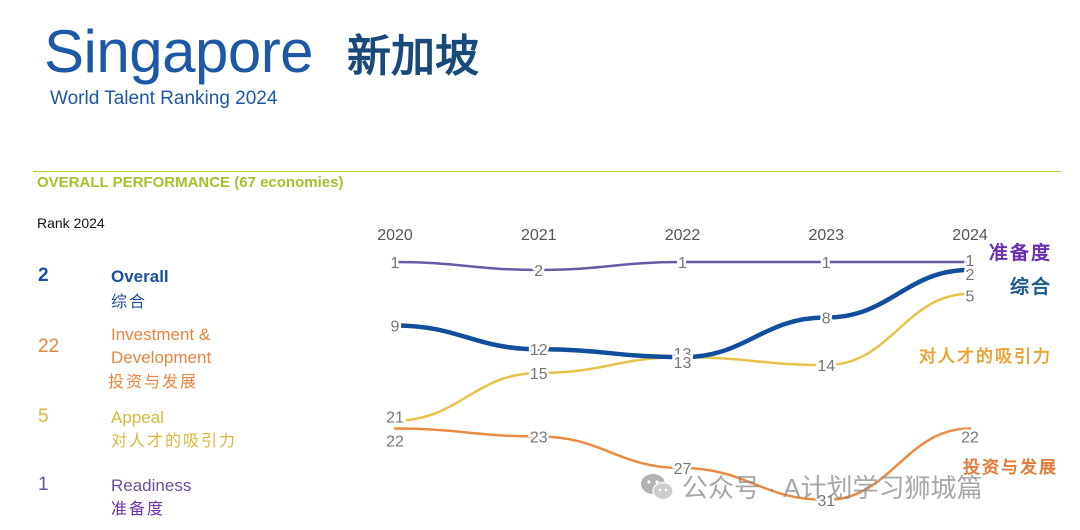  What do you see at coordinates (129, 301) in the screenshot?
I see `rank-label-cn: 综合` at bounding box center [129, 301].